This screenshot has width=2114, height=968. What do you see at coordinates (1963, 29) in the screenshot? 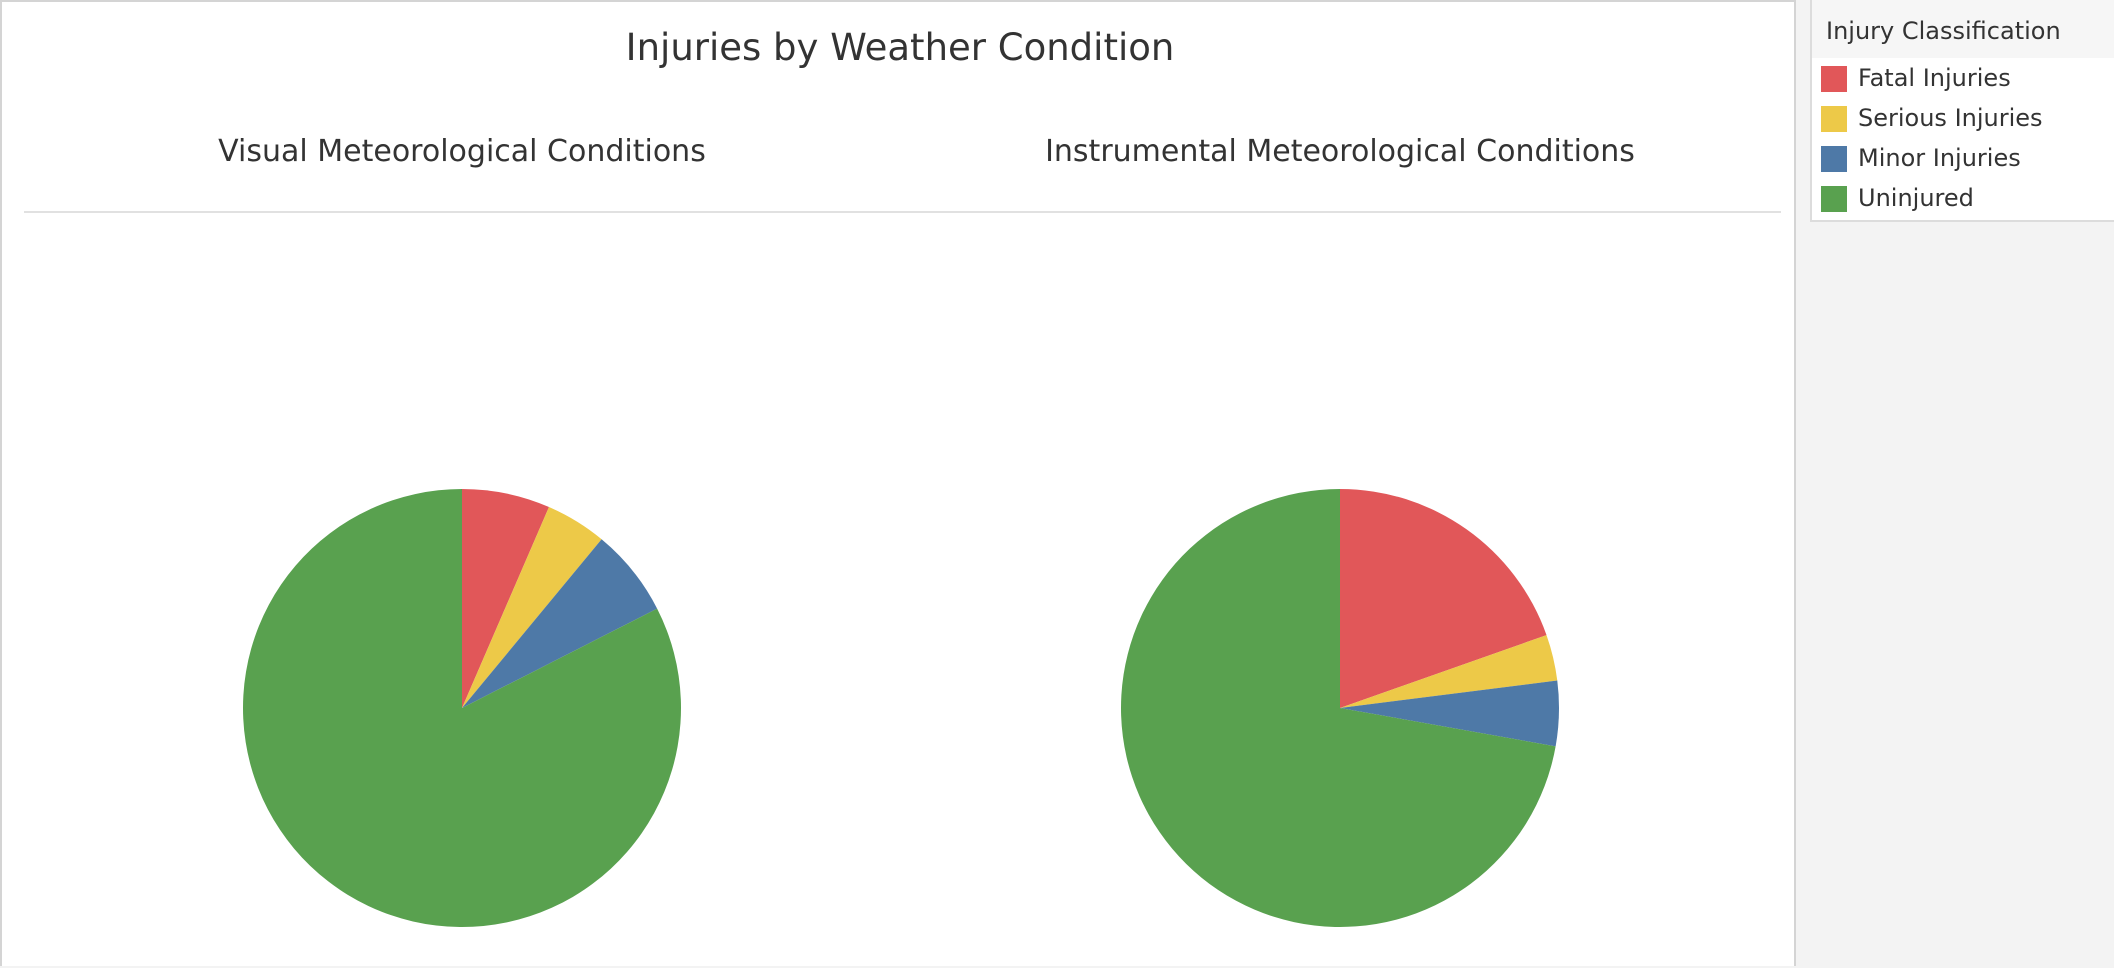
I see `legend-title: Injury Classification` at bounding box center [1963, 29].